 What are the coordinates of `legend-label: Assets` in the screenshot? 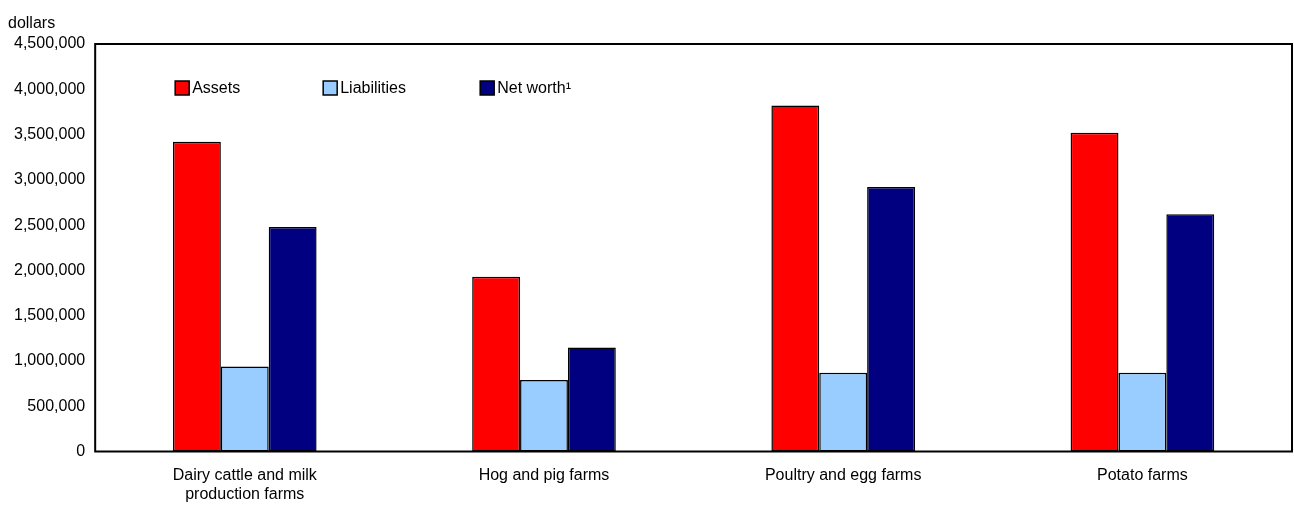 It's located at (216, 88).